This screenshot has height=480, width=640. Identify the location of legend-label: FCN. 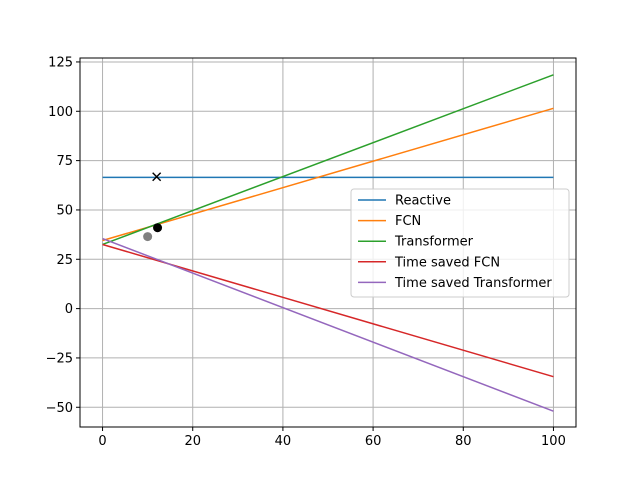
(408, 221).